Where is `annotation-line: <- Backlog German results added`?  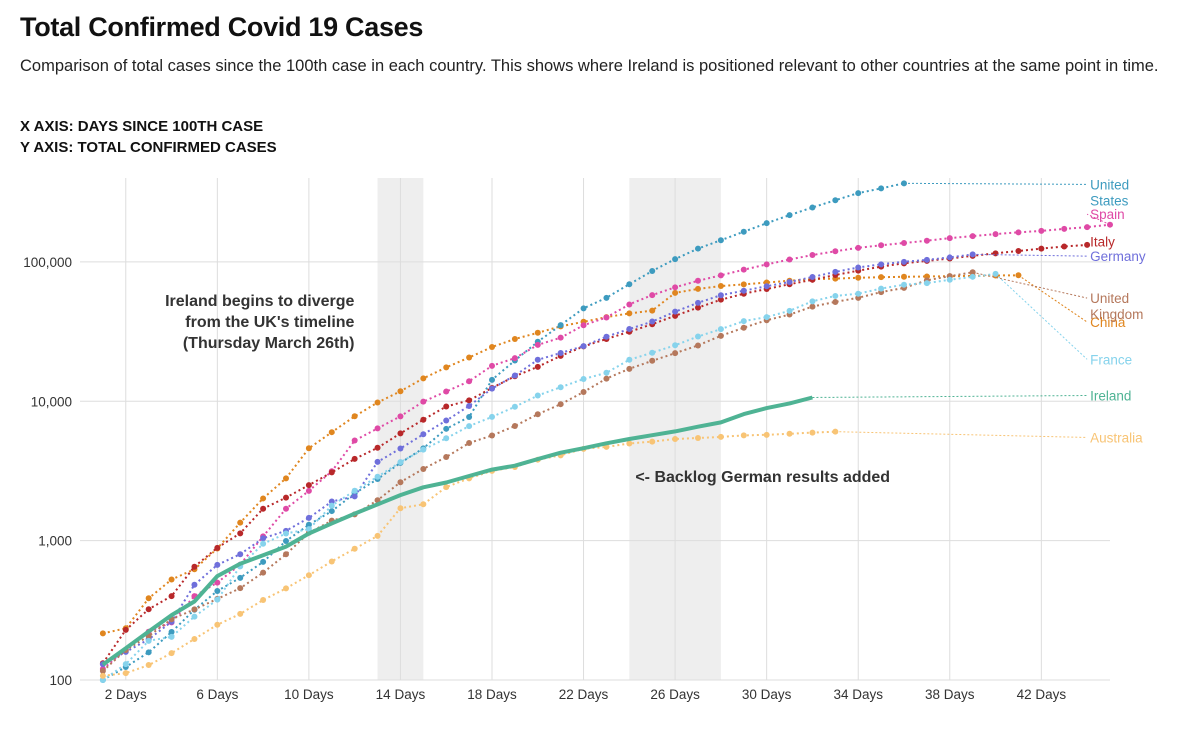 annotation-line: <- Backlog German results added is located at coordinates (762, 477).